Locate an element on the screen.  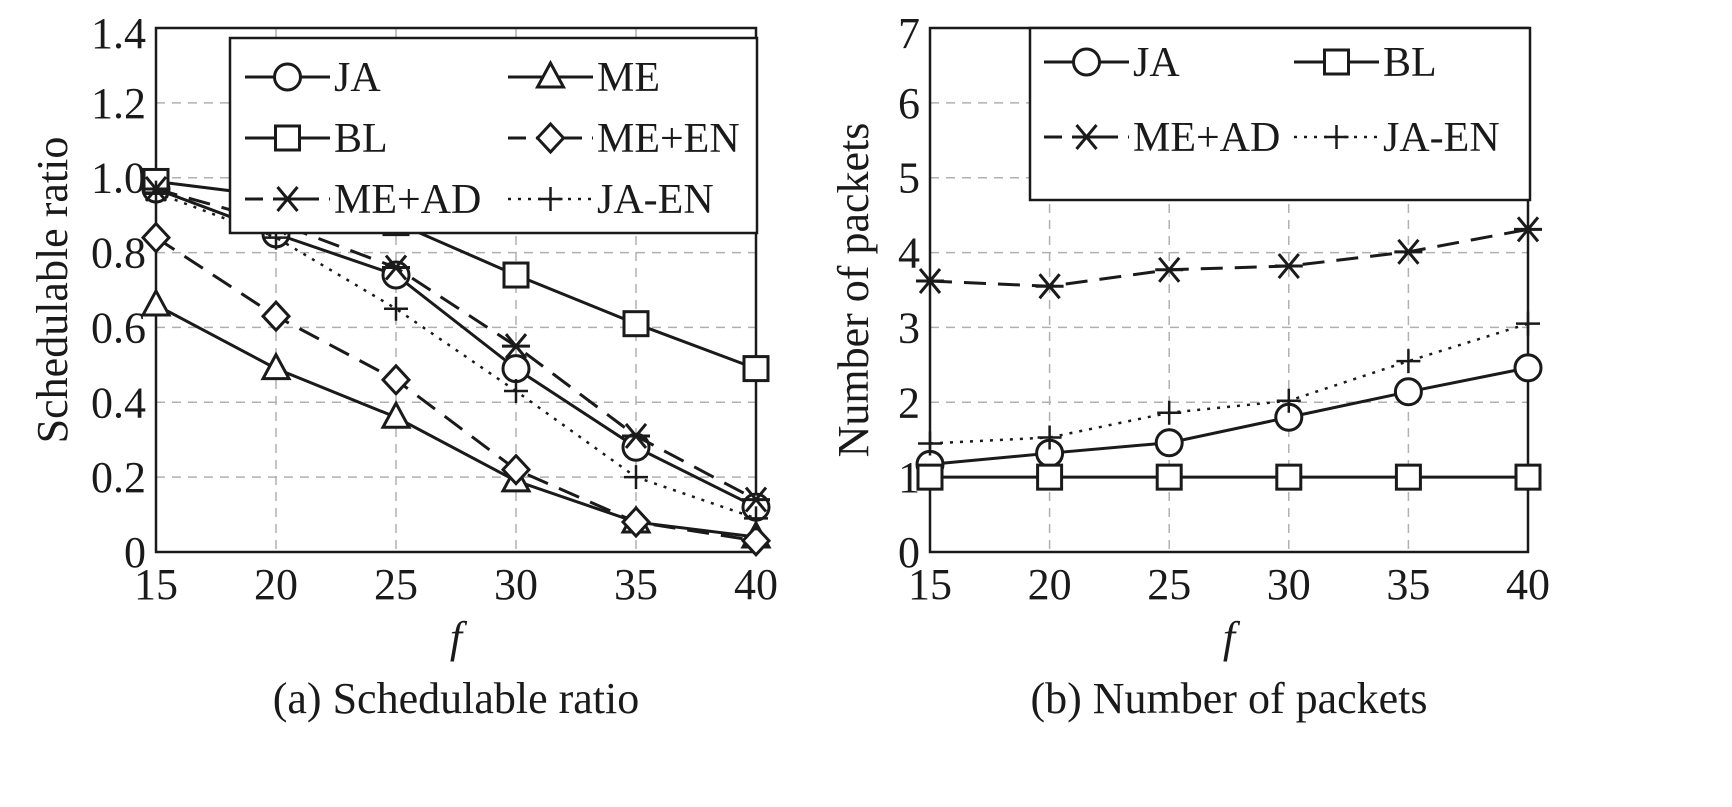
y-tick-label: 6 is located at coordinates (909, 103).